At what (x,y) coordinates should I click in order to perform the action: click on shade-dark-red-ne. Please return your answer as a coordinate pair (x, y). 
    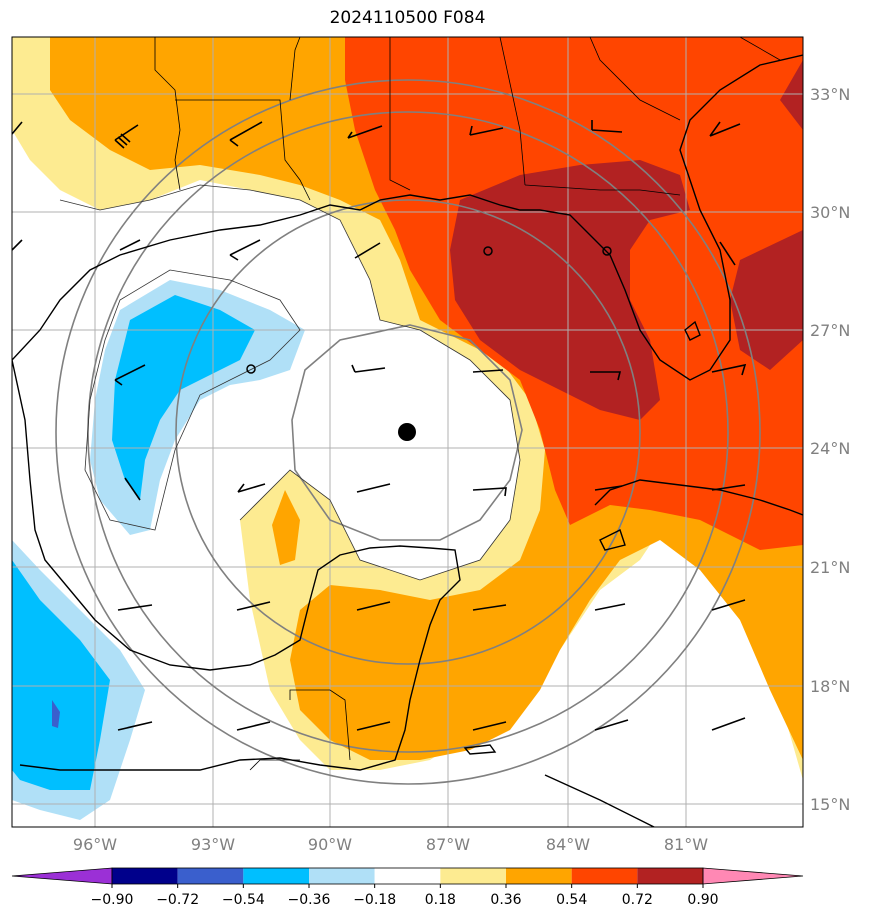
    Looking at the image, I should click on (791, 95).